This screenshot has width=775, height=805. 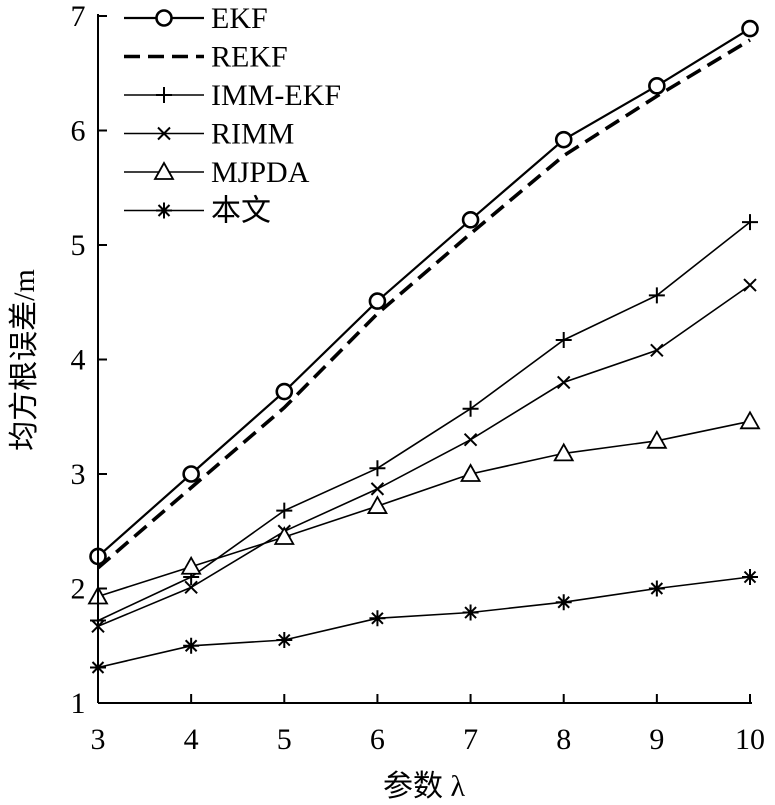 I want to click on x-tick-label: 7, so click(x=470, y=739).